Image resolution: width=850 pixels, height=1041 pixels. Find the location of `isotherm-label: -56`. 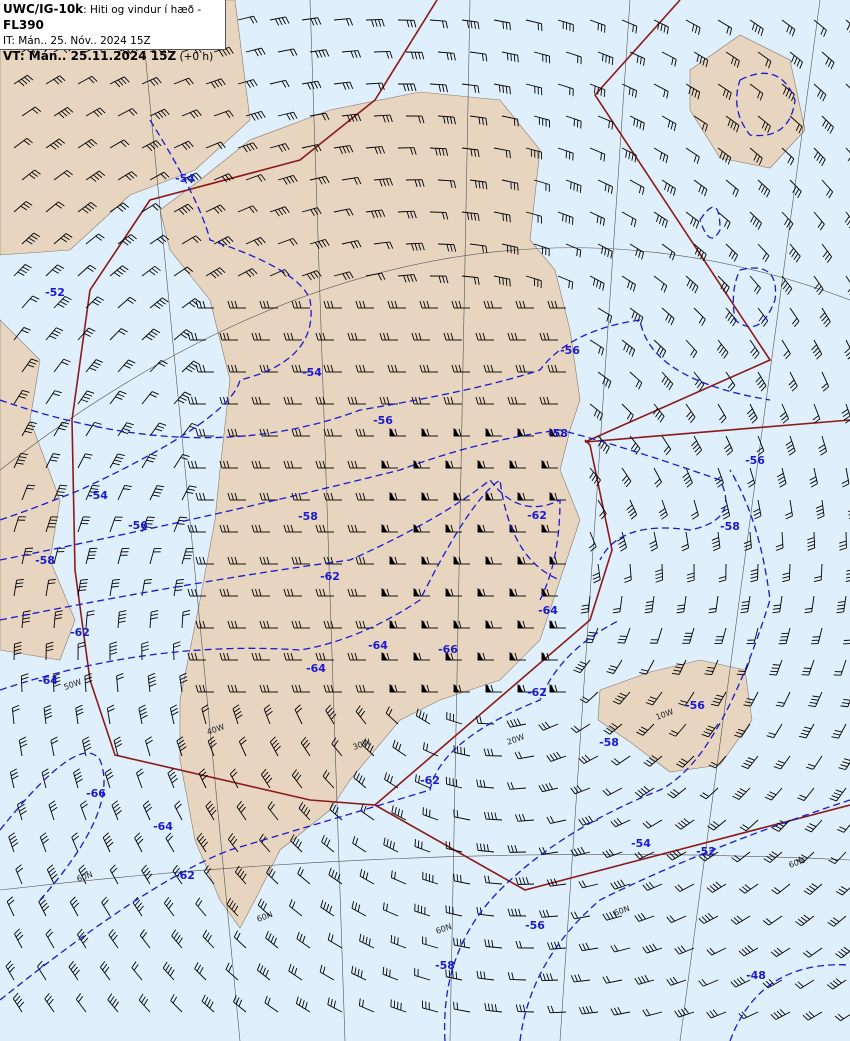

isotherm-label: -56 is located at coordinates (755, 460).